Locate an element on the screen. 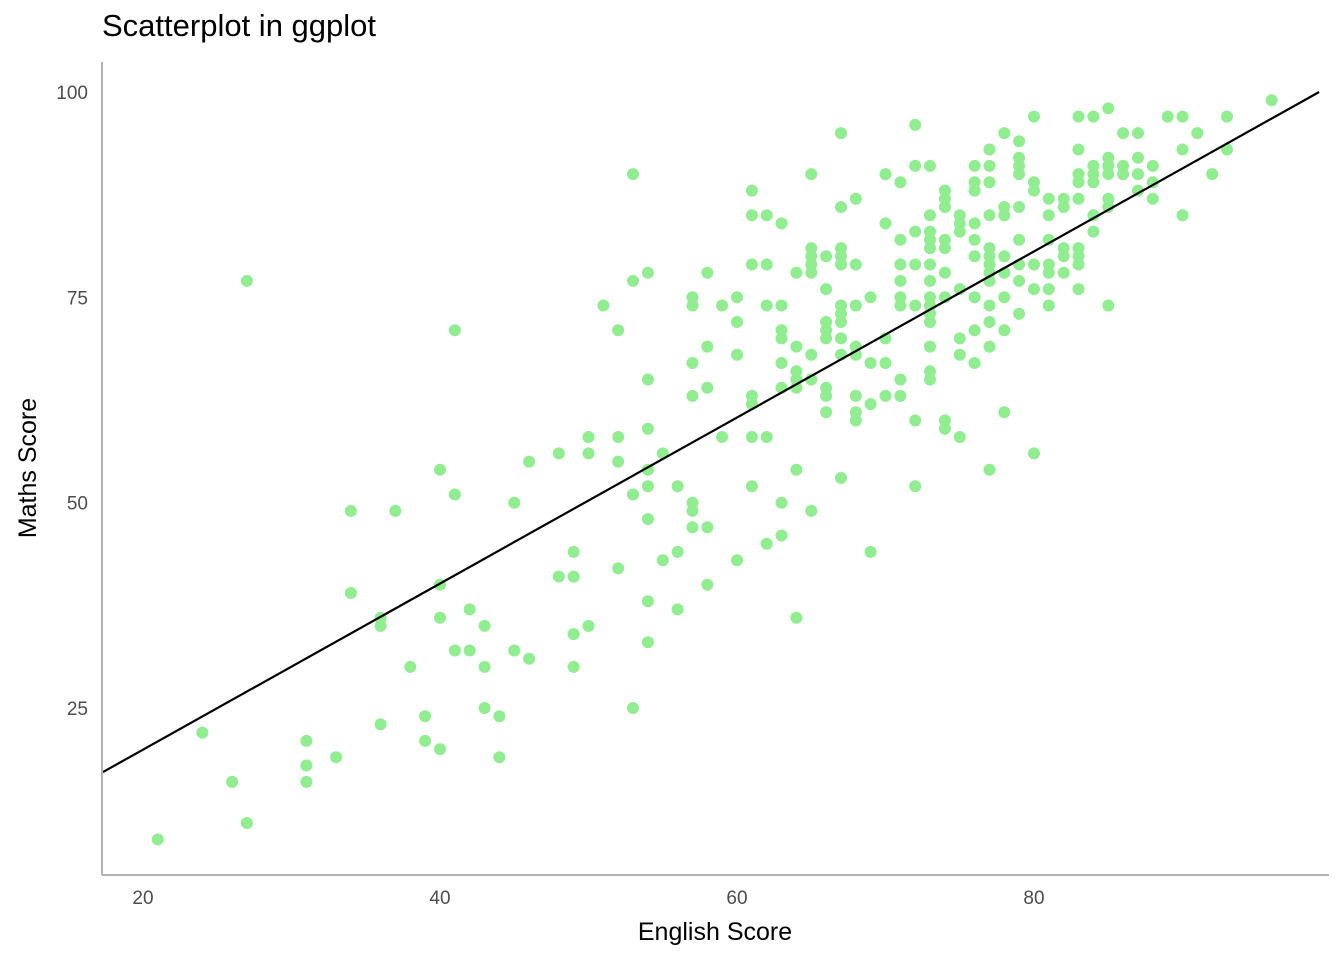 Image resolution: width=1344 pixels, height=960 pixels. y-tick-label: 75 is located at coordinates (77, 298).